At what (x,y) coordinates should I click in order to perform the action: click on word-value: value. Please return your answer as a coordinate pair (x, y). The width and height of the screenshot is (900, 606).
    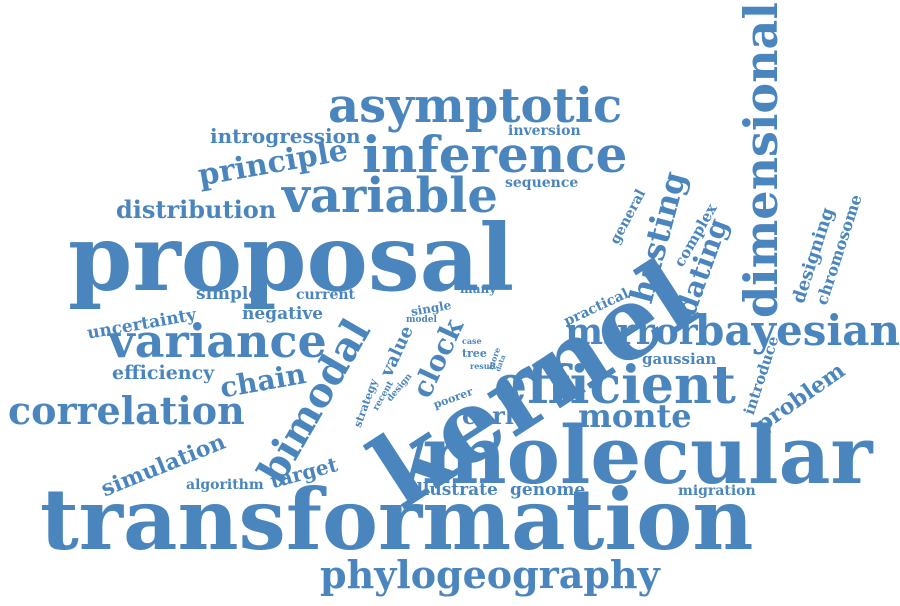
    Looking at the image, I should click on (397, 351).